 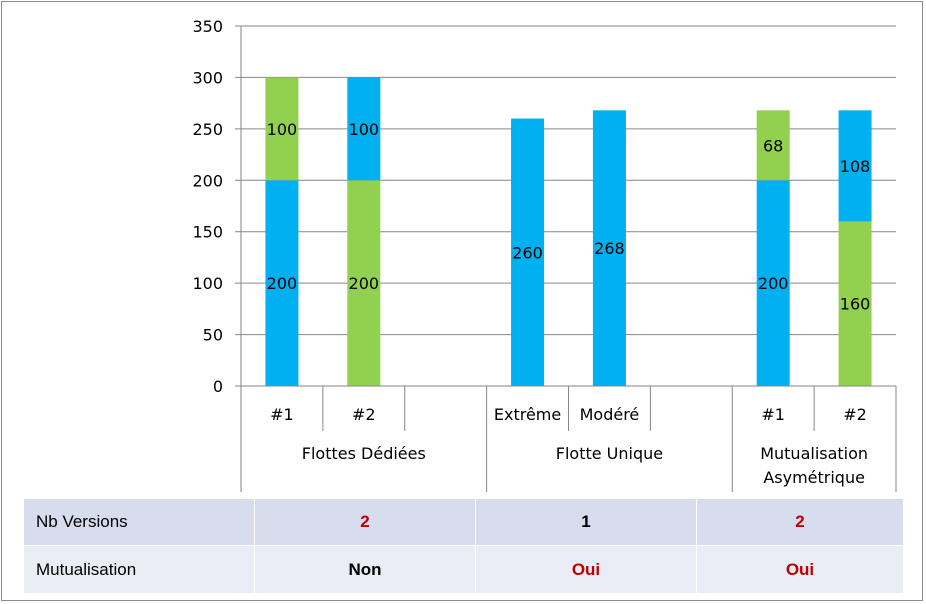 What do you see at coordinates (814, 477) in the screenshot?
I see `group-label: Asymétrique` at bounding box center [814, 477].